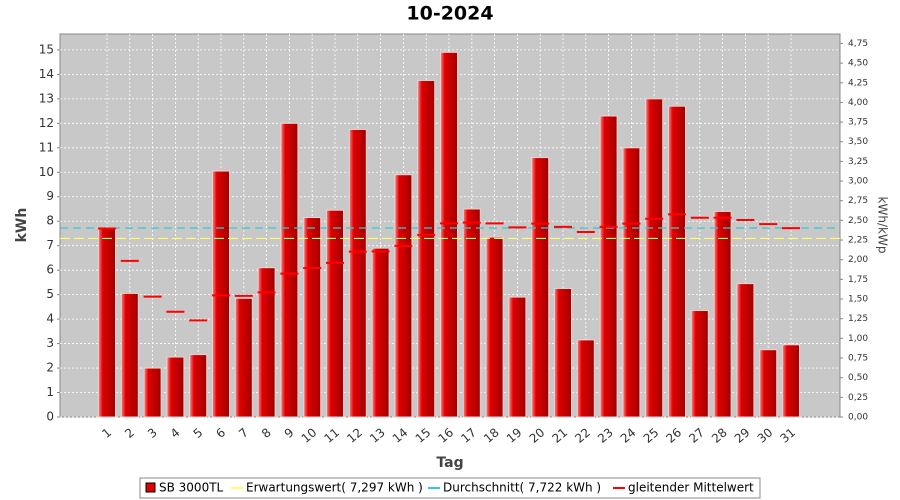 The width and height of the screenshot is (900, 500). Describe the element at coordinates (400, 435) in the screenshot. I see `x-tick-label: 14` at that location.